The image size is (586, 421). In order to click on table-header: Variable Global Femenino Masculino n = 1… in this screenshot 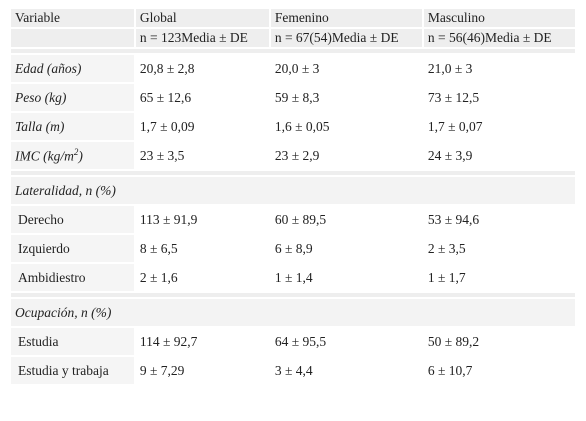, I will do `click(293, 28)`.